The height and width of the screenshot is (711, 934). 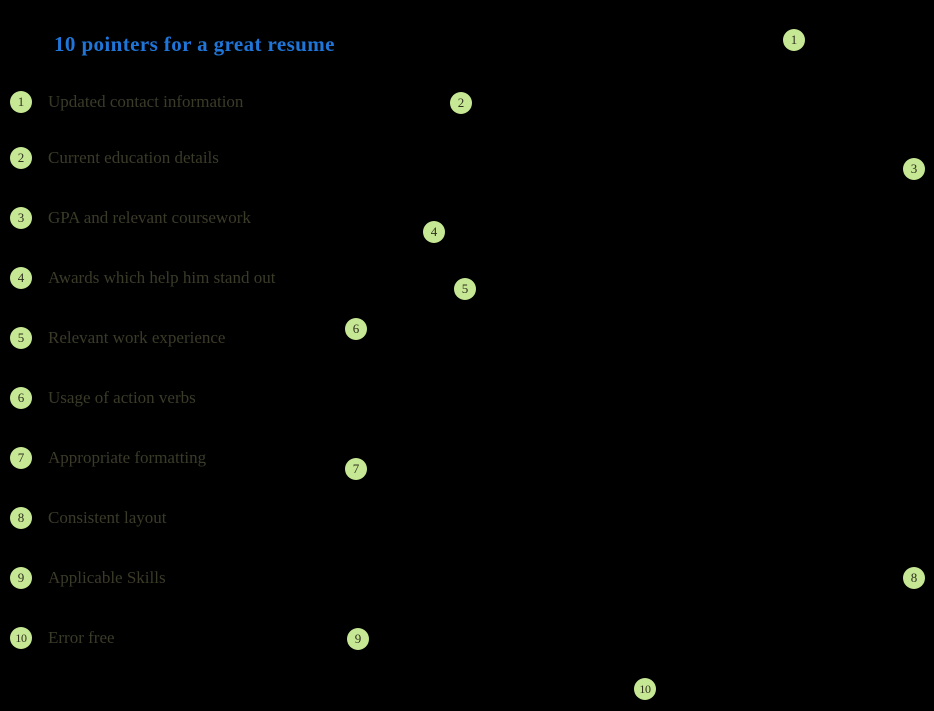 I want to click on list-item-number-badge: 2, so click(x=21, y=158).